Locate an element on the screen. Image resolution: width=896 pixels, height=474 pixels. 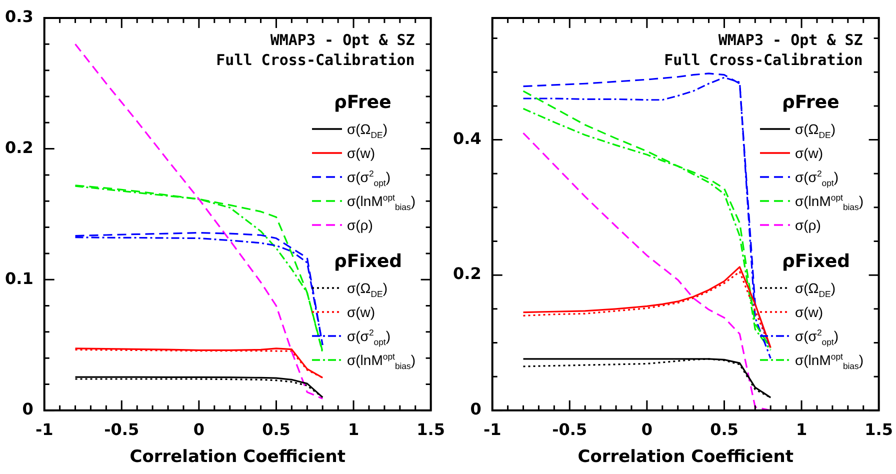
y-tick-label: 0.3 is located at coordinates (19, 16).